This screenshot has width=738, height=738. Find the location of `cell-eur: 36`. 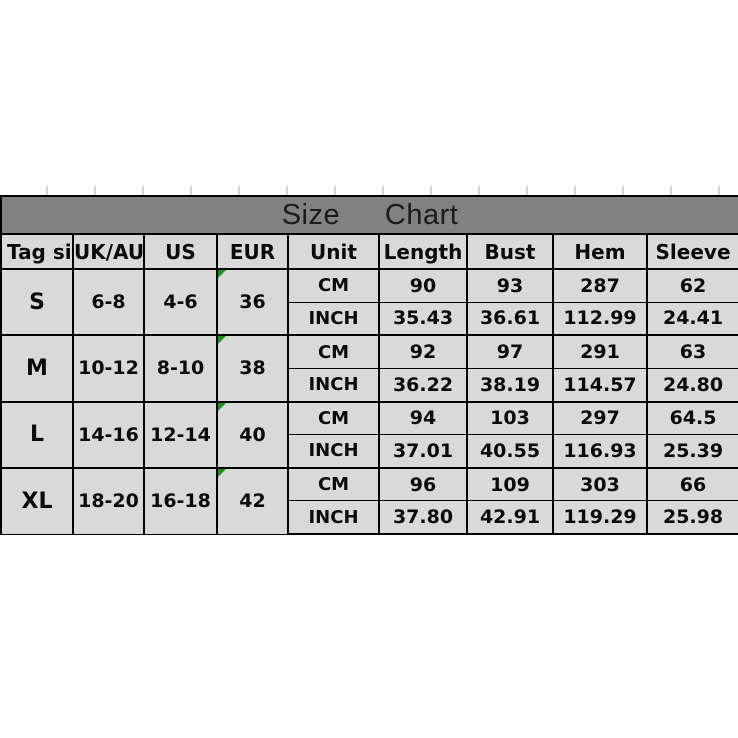

cell-eur: 36 is located at coordinates (252, 301).